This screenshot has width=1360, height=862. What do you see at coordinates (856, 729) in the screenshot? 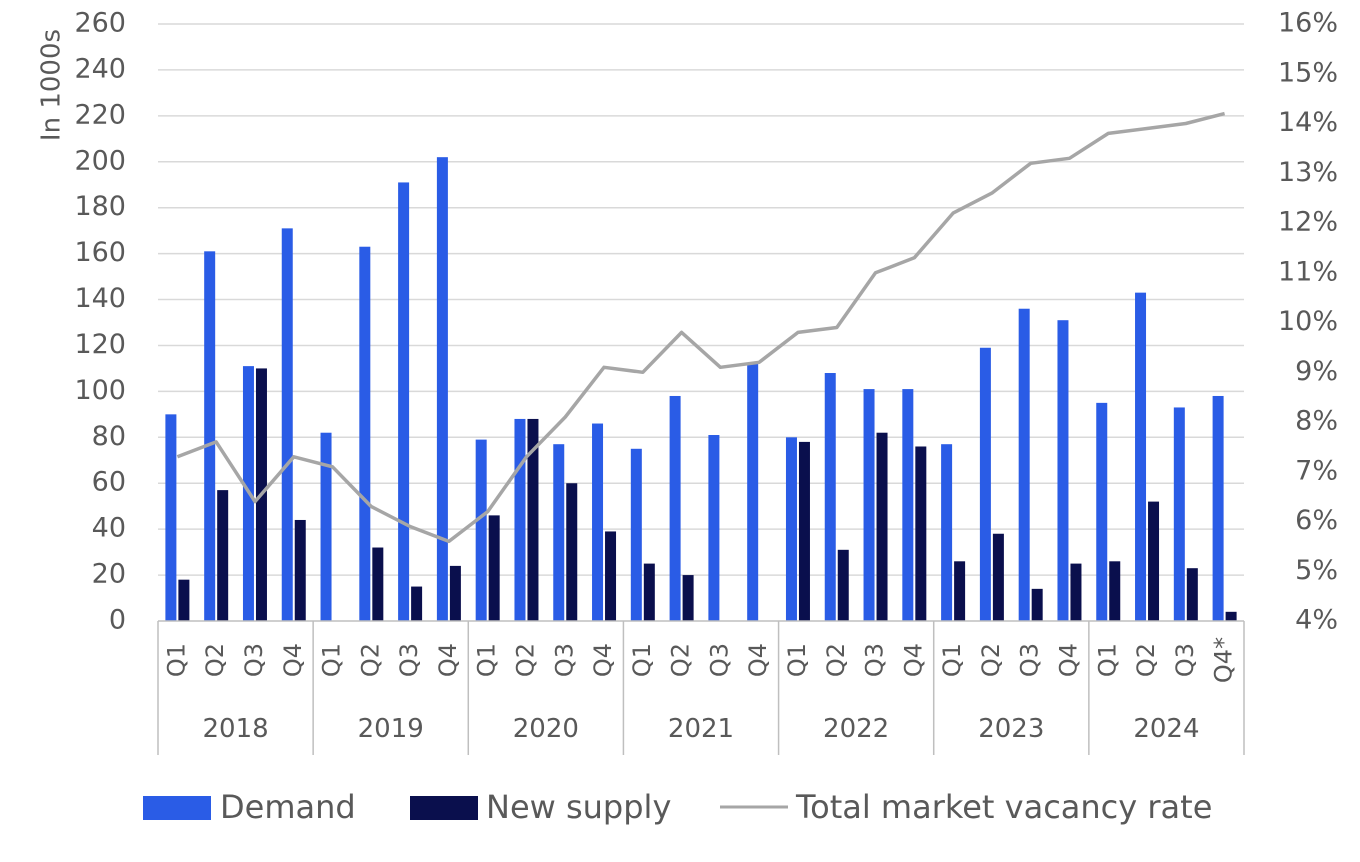
I see `year-label: 2022` at bounding box center [856, 729].